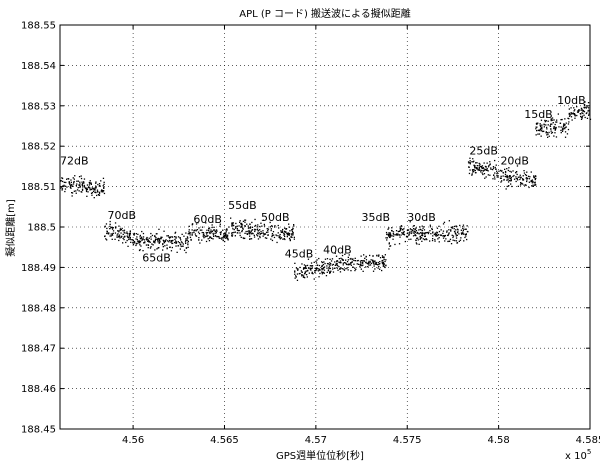 The height and width of the screenshot is (467, 600). Describe the element at coordinates (275, 217) in the screenshot. I see `attenuation-label: 50dB` at that location.